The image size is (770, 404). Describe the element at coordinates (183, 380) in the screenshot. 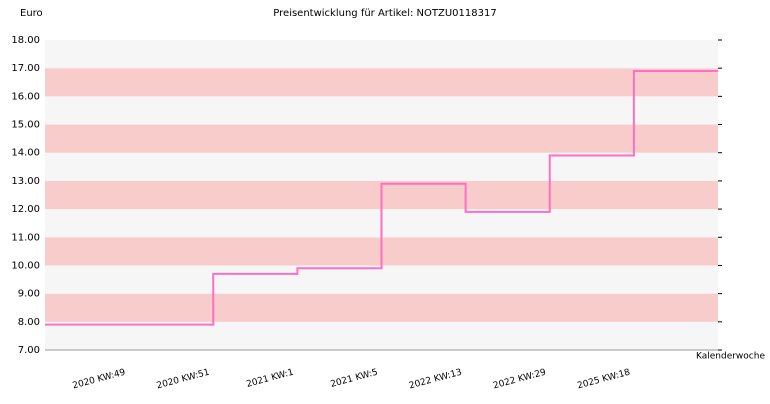

I see `x-tick-label: 2020 KW:51` at that location.